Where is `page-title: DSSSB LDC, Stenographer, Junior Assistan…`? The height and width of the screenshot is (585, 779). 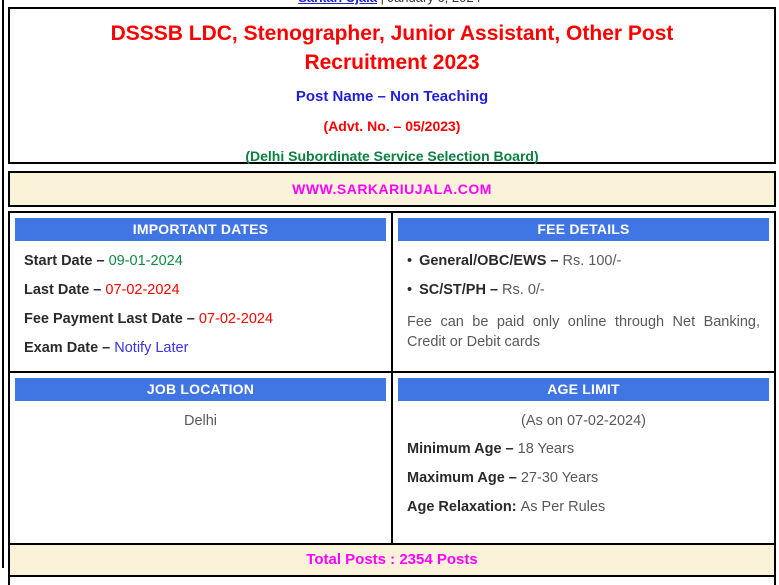 page-title: DSSSB LDC, Stenographer, Junior Assistan… is located at coordinates (392, 48).